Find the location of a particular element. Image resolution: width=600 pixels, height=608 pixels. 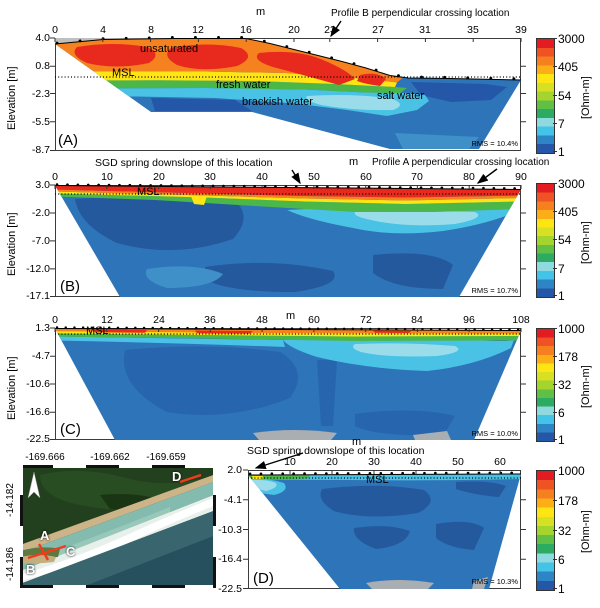

satellite-map-inset: A B C D is located at coordinates (118, 526).